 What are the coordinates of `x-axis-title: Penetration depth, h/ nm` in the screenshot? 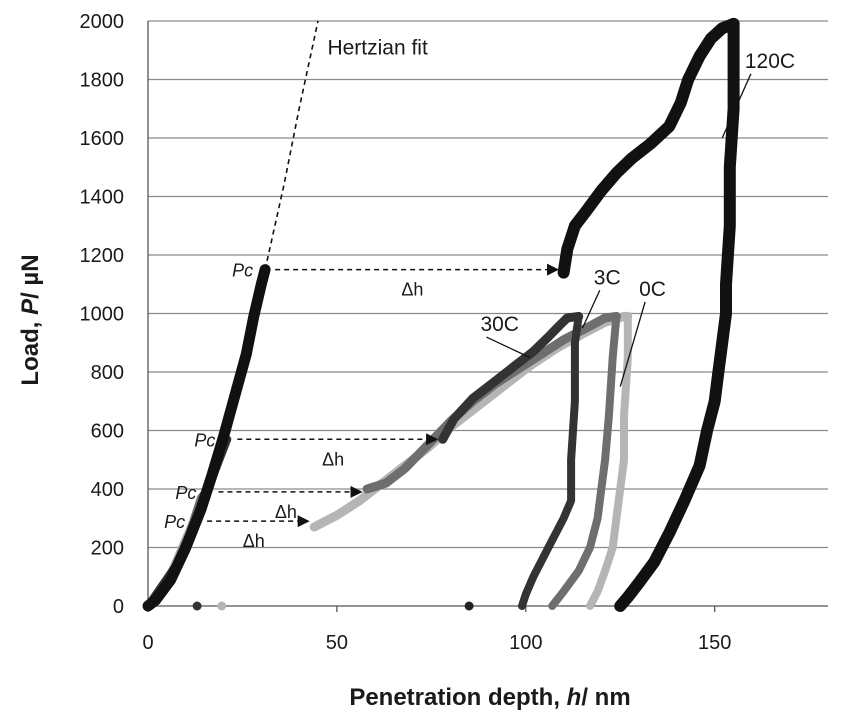 It's located at (489, 697).